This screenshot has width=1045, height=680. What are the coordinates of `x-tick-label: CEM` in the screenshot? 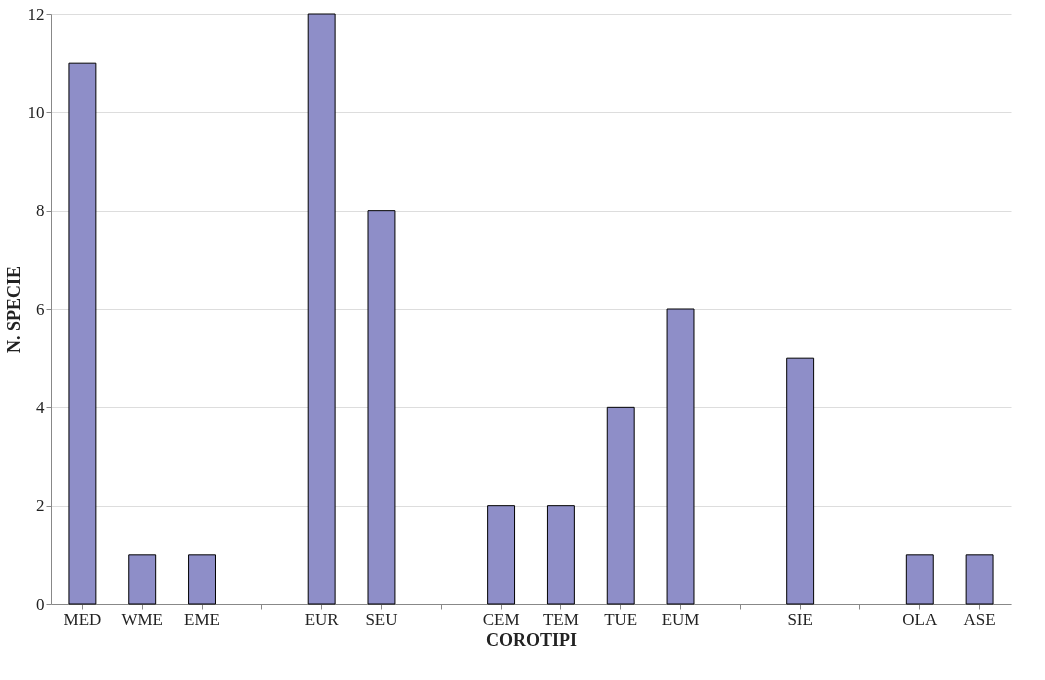 It's located at (501, 619).